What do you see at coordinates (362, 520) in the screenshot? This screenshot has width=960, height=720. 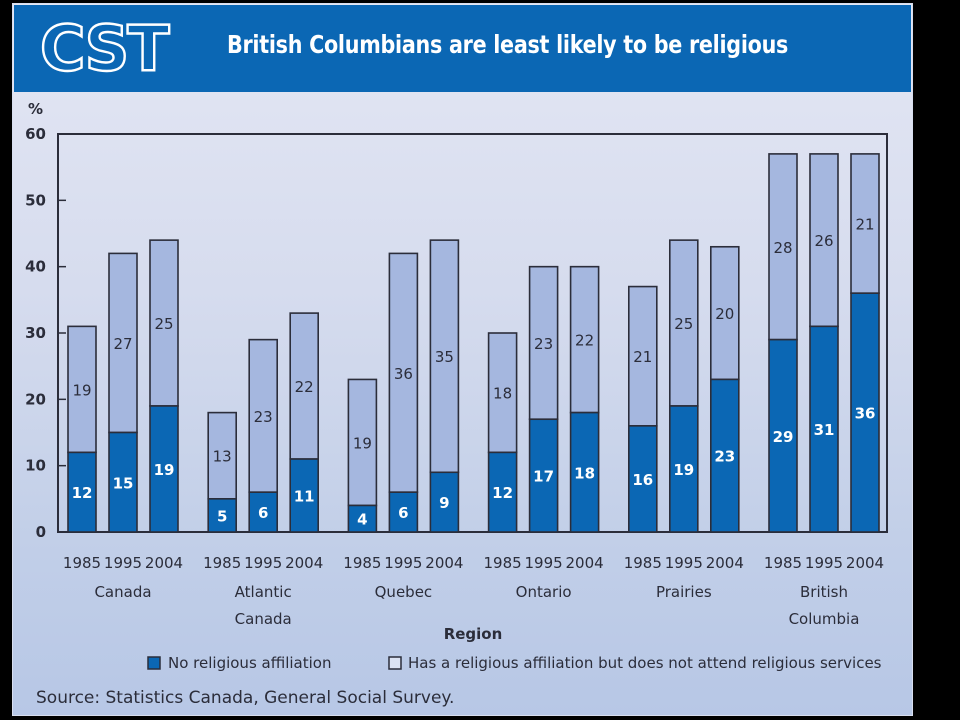 I see `data-label-no-affiliation: 4` at bounding box center [362, 520].